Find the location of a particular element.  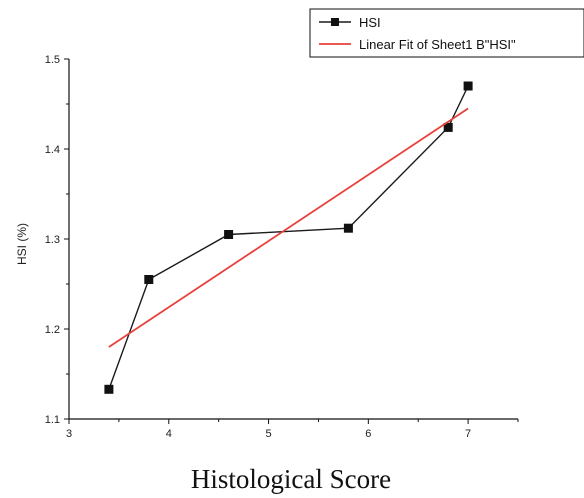

legend: HSI Linear Fit of Sheet1 B"HSI" is located at coordinates (446, 33).